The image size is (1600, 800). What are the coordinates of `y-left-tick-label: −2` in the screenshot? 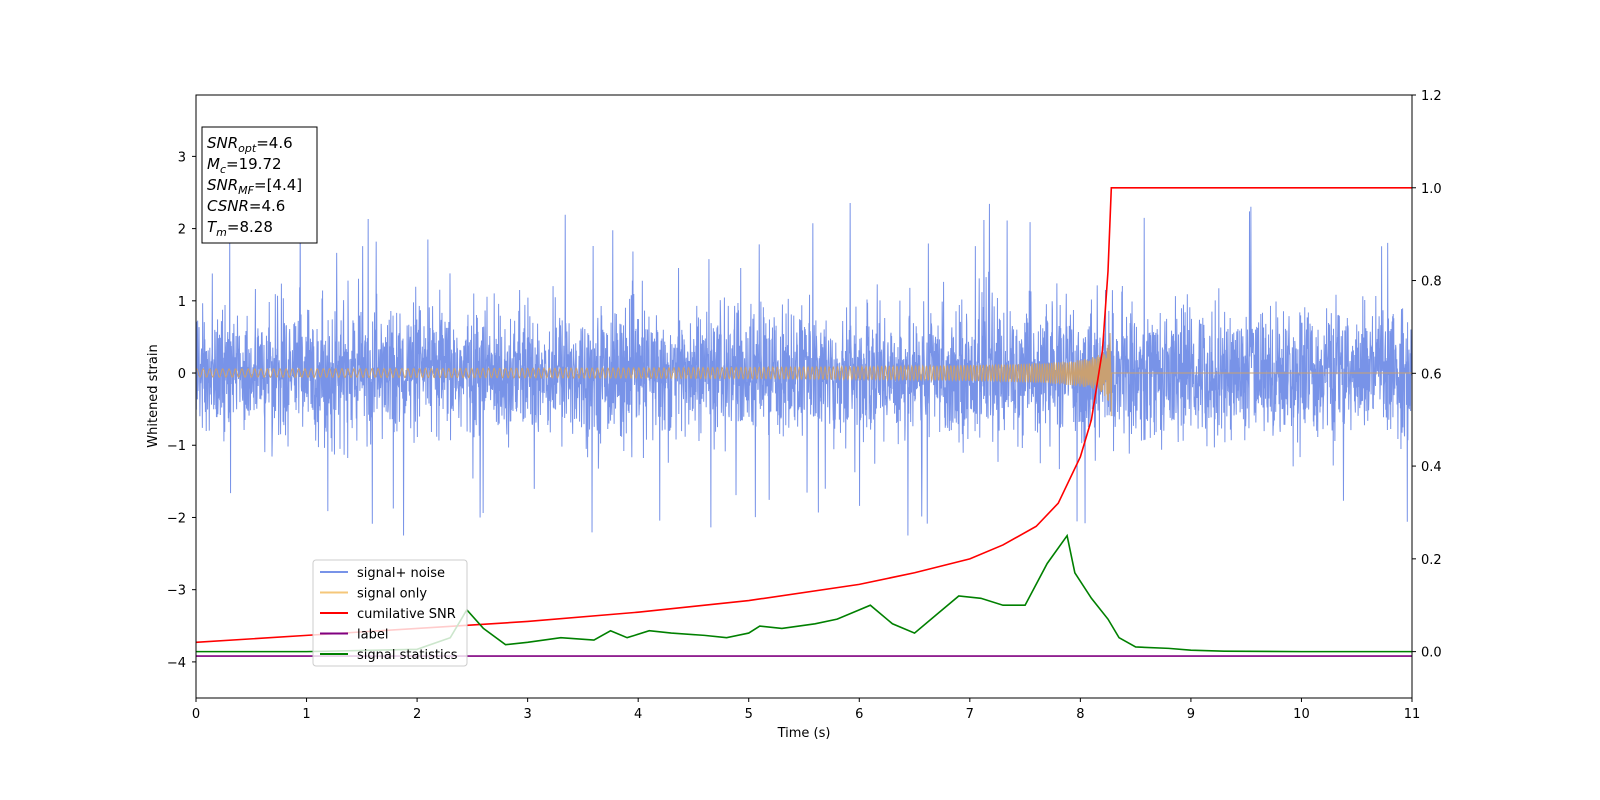 It's located at (176, 518).